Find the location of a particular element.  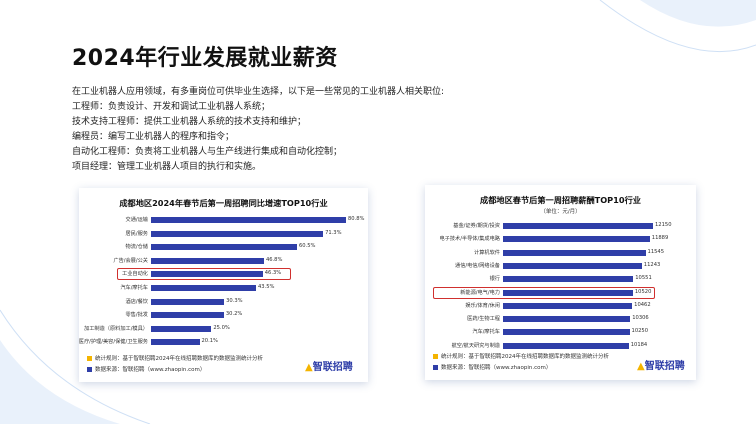

bar-row: 交通/运输 80.8% is located at coordinates (223, 220).